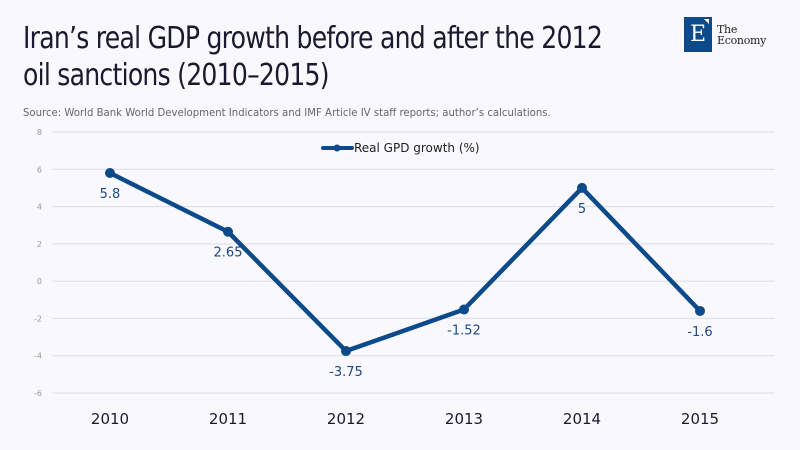 Image resolution: width=800 pixels, height=450 pixels. What do you see at coordinates (228, 419) in the screenshot?
I see `x-tick-label: 2011` at bounding box center [228, 419].